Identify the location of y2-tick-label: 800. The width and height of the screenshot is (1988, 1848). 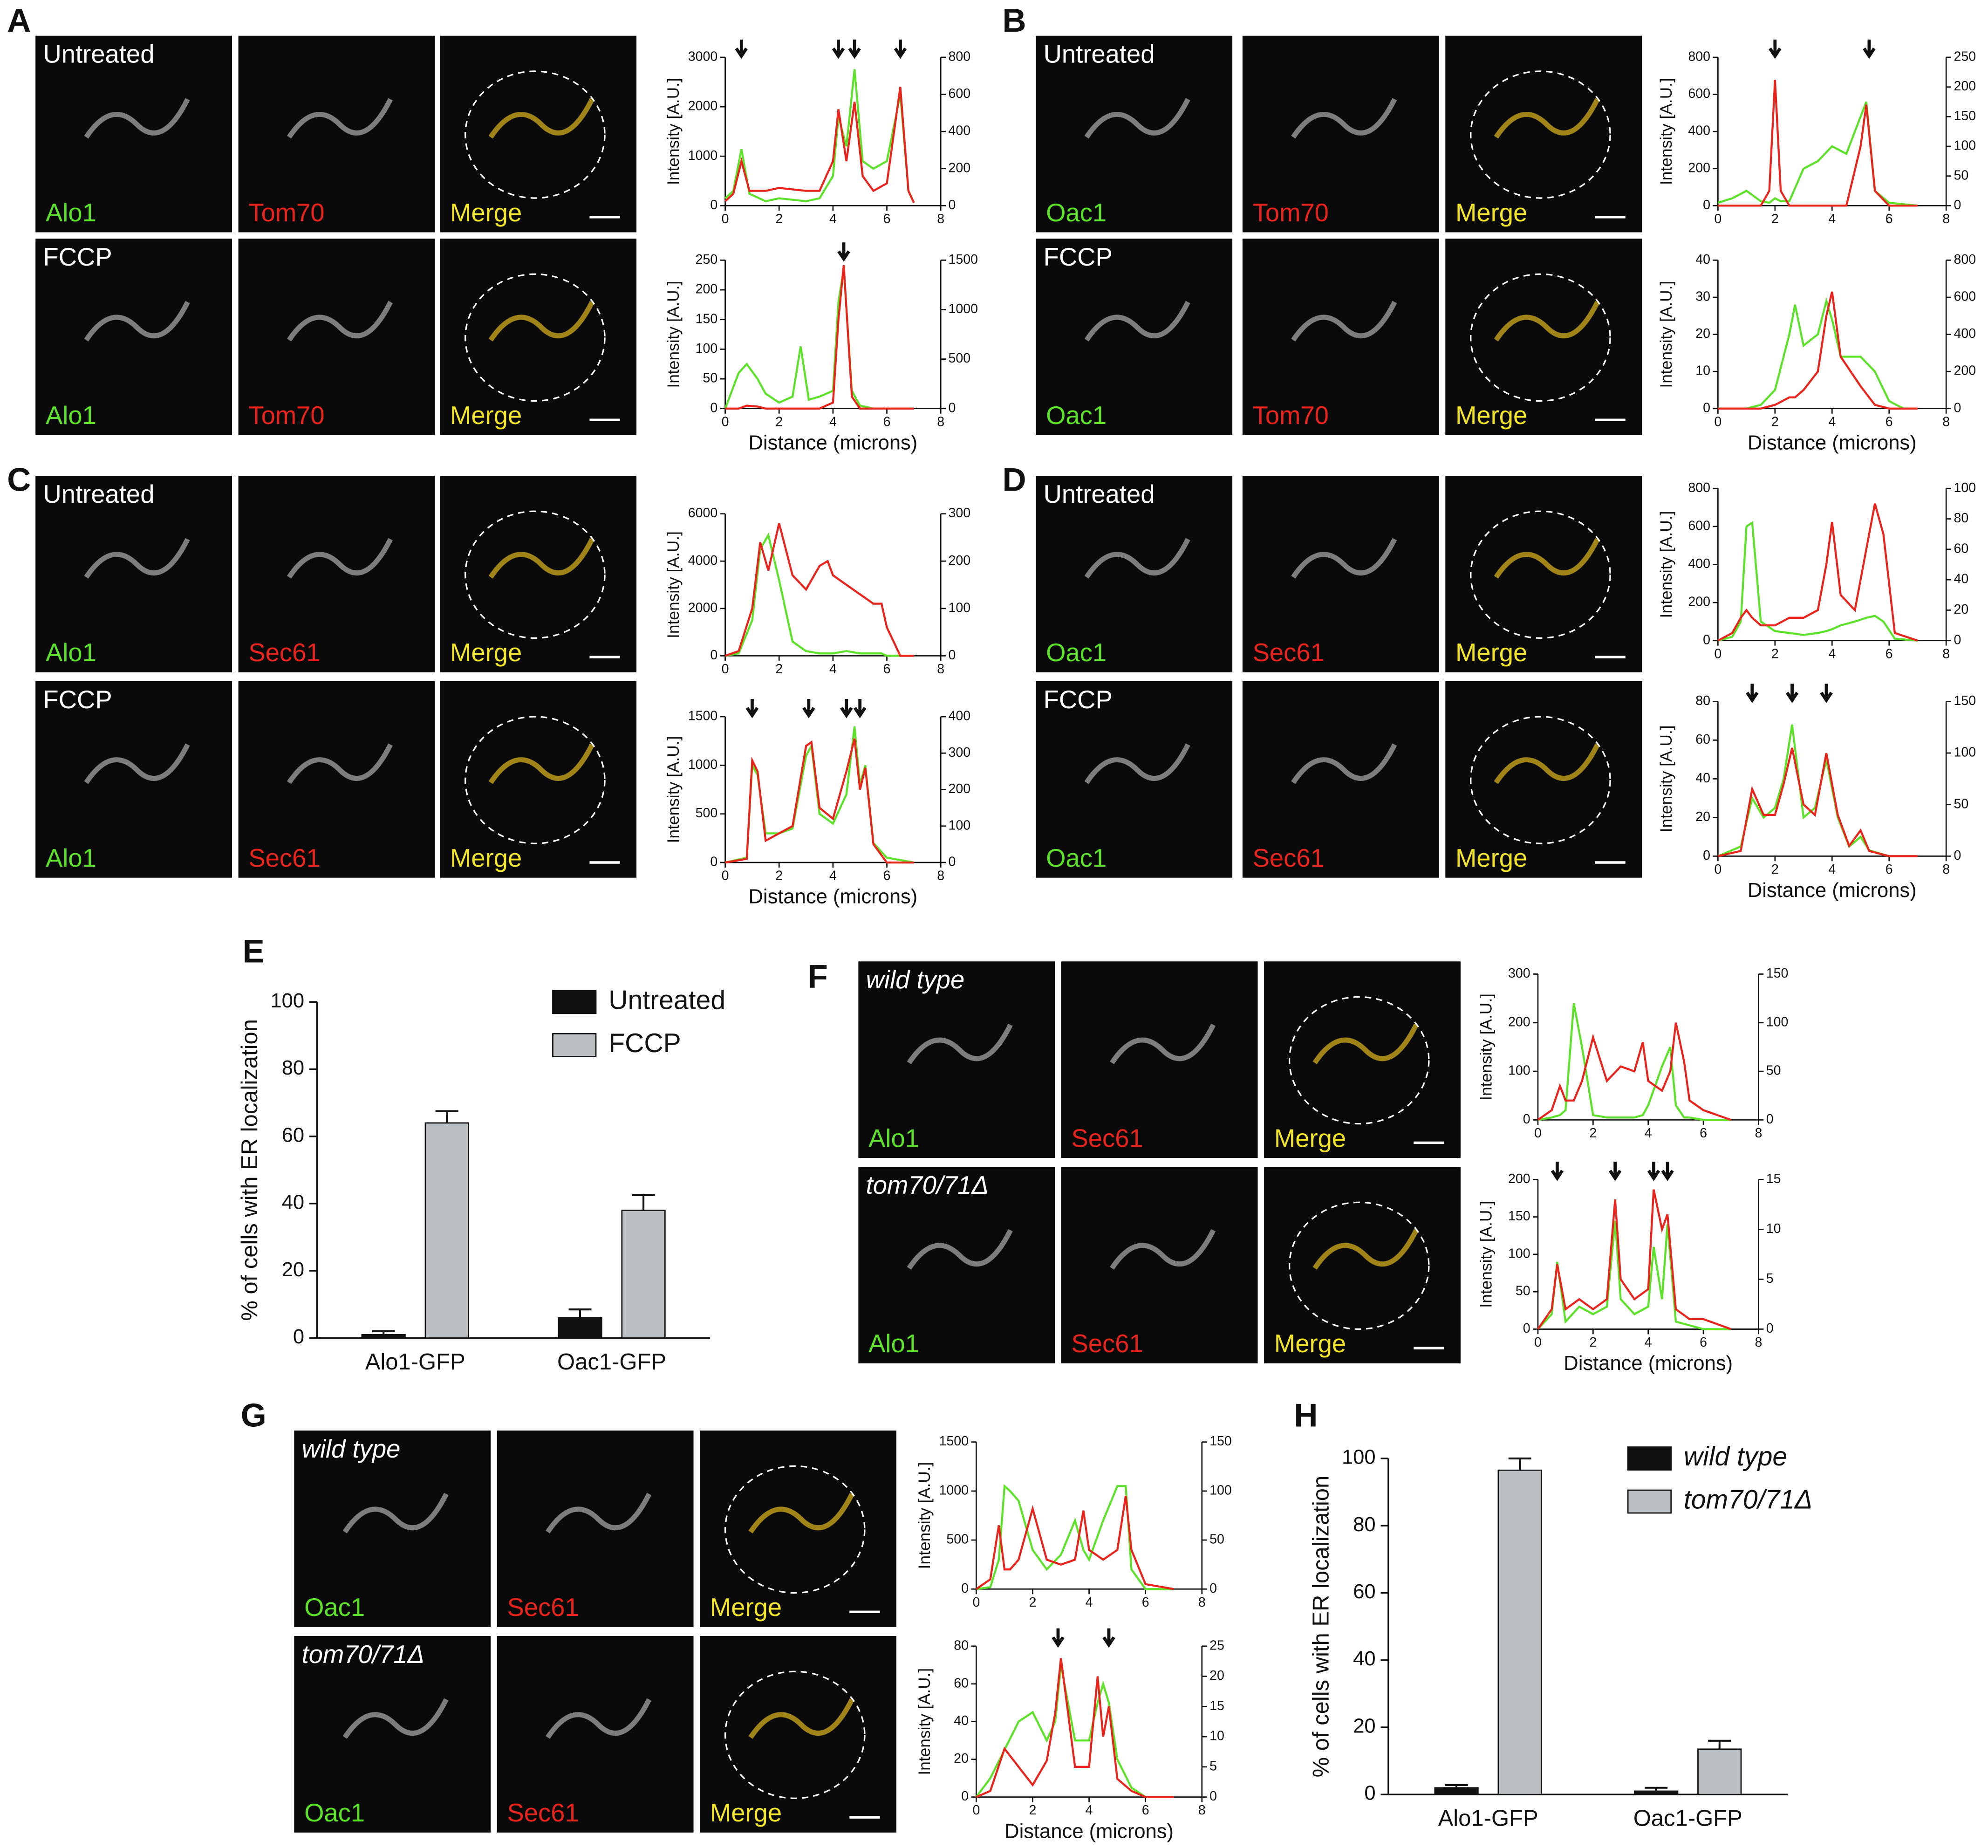
(960, 56).